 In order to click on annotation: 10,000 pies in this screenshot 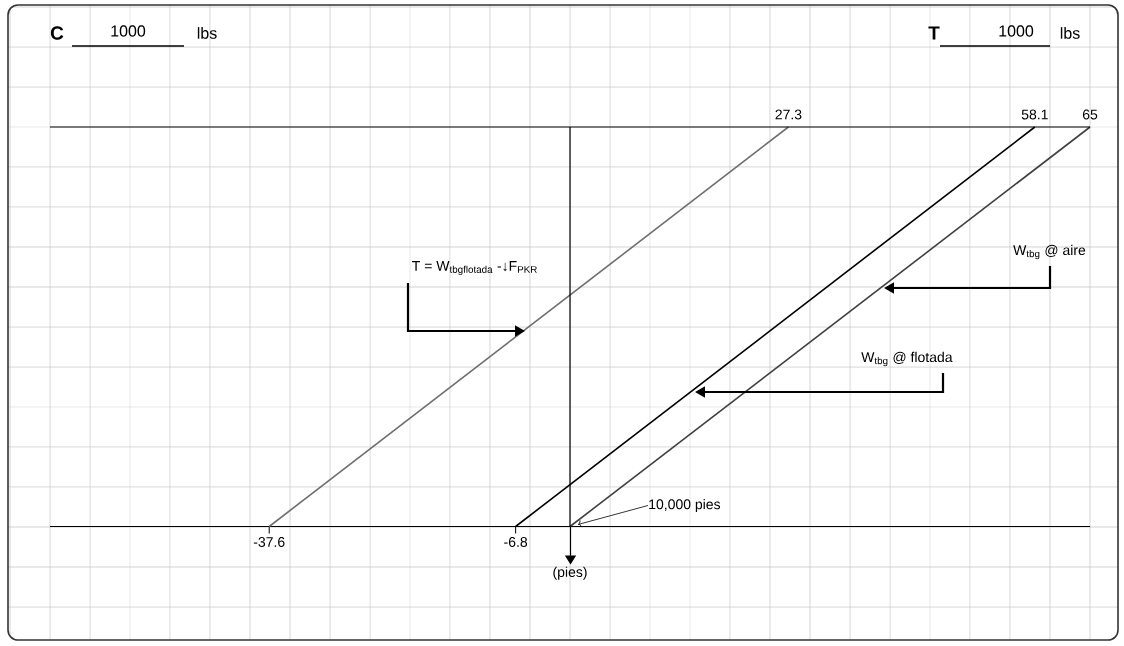, I will do `click(685, 505)`.